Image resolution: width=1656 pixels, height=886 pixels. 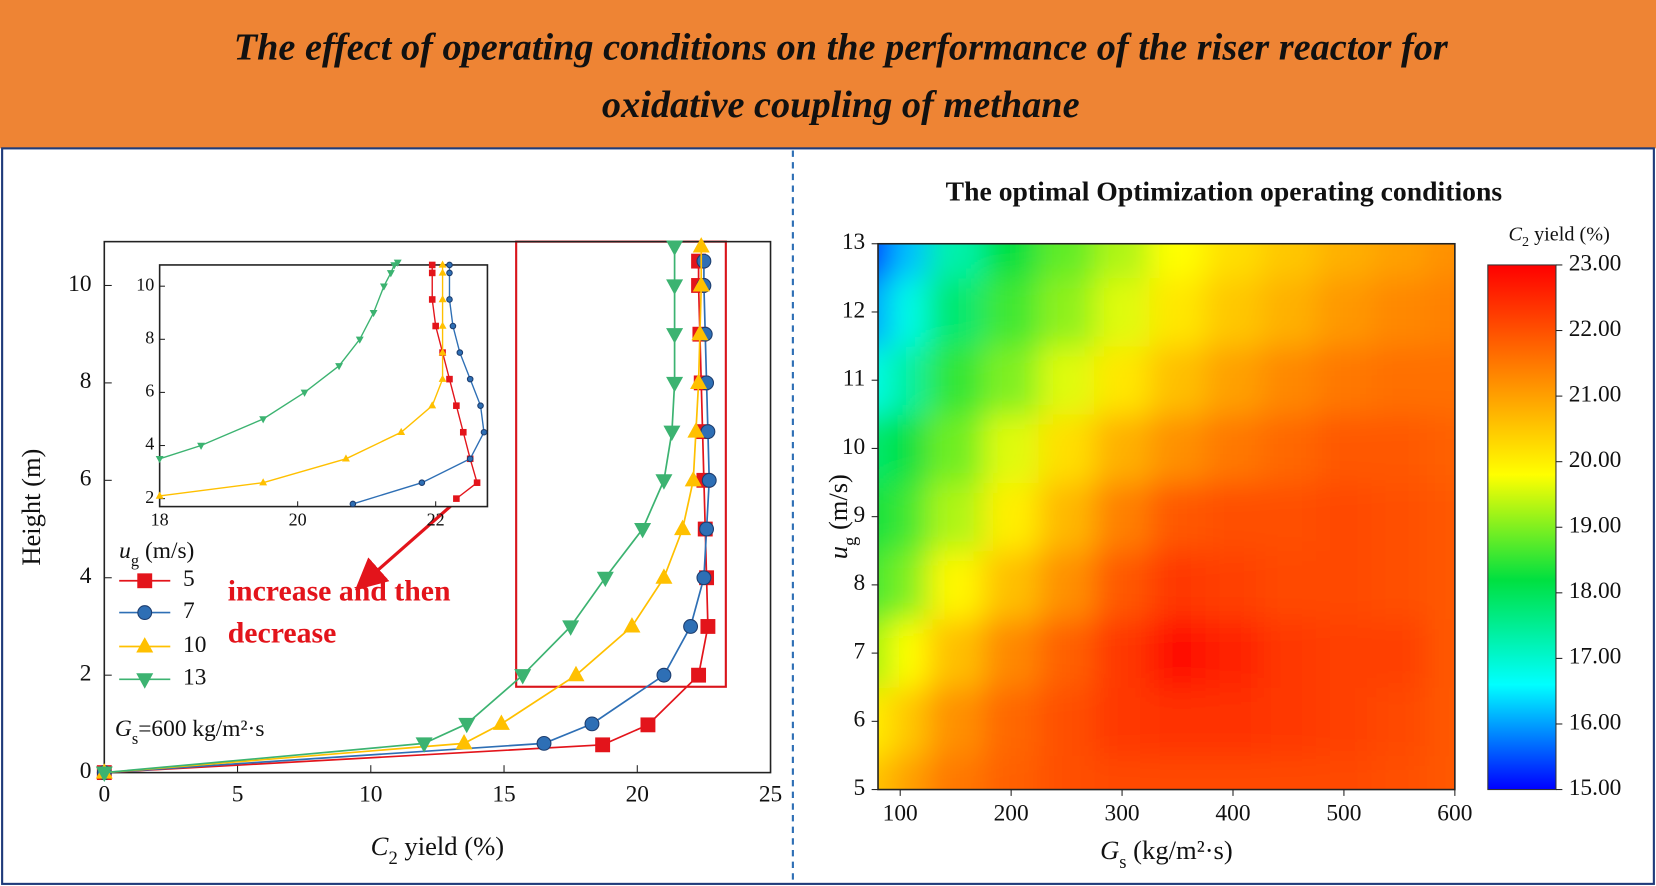 I want to click on banner-title: oxidative coupling of methane, so click(x=841, y=105).